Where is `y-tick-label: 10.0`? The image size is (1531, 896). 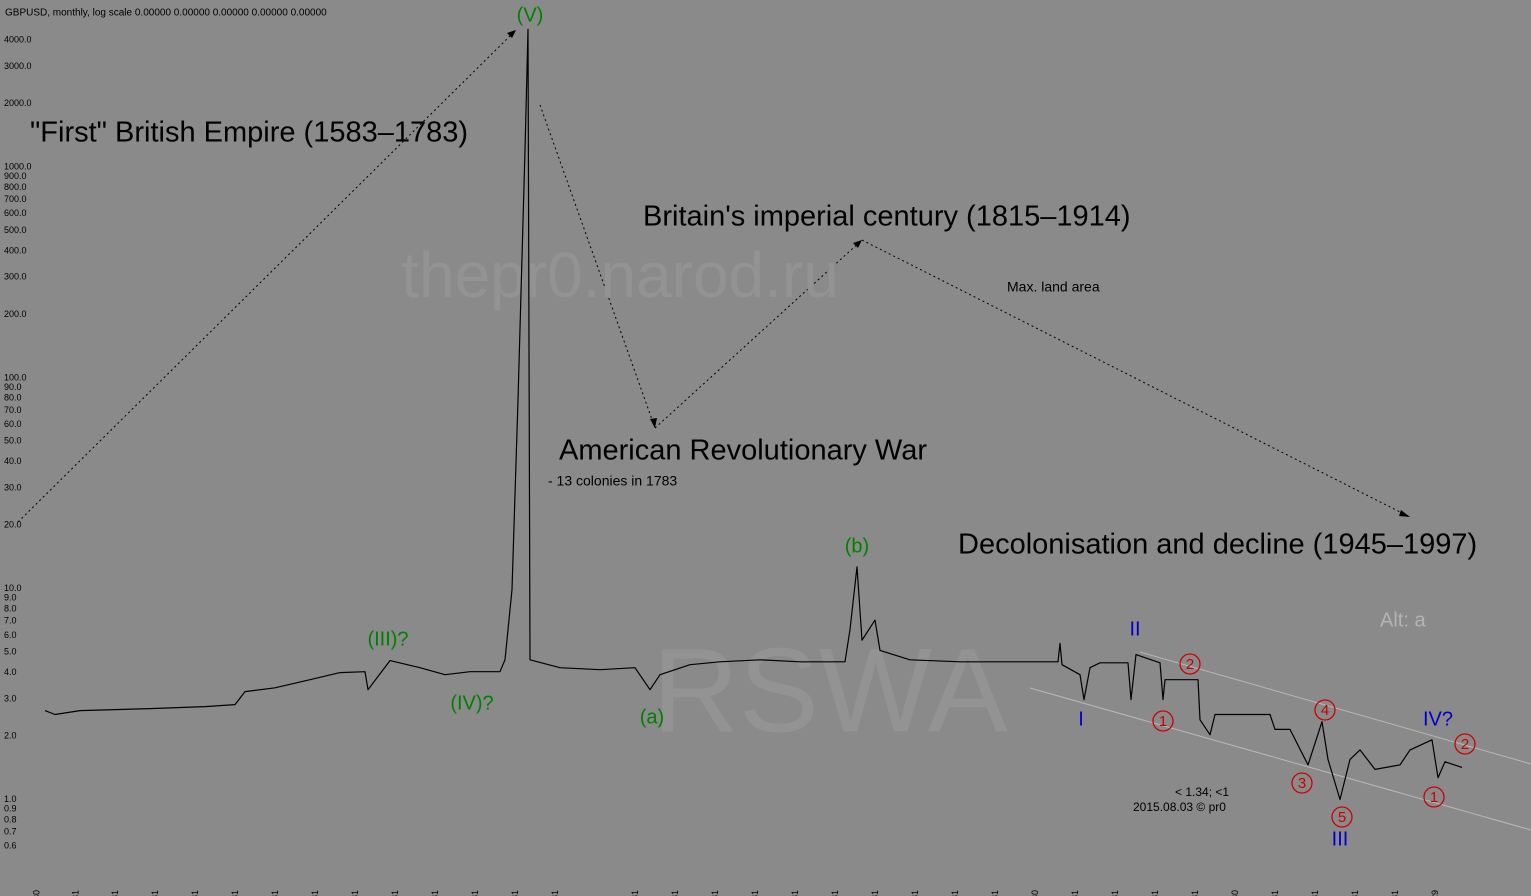
y-tick-label: 10.0 is located at coordinates (13, 588).